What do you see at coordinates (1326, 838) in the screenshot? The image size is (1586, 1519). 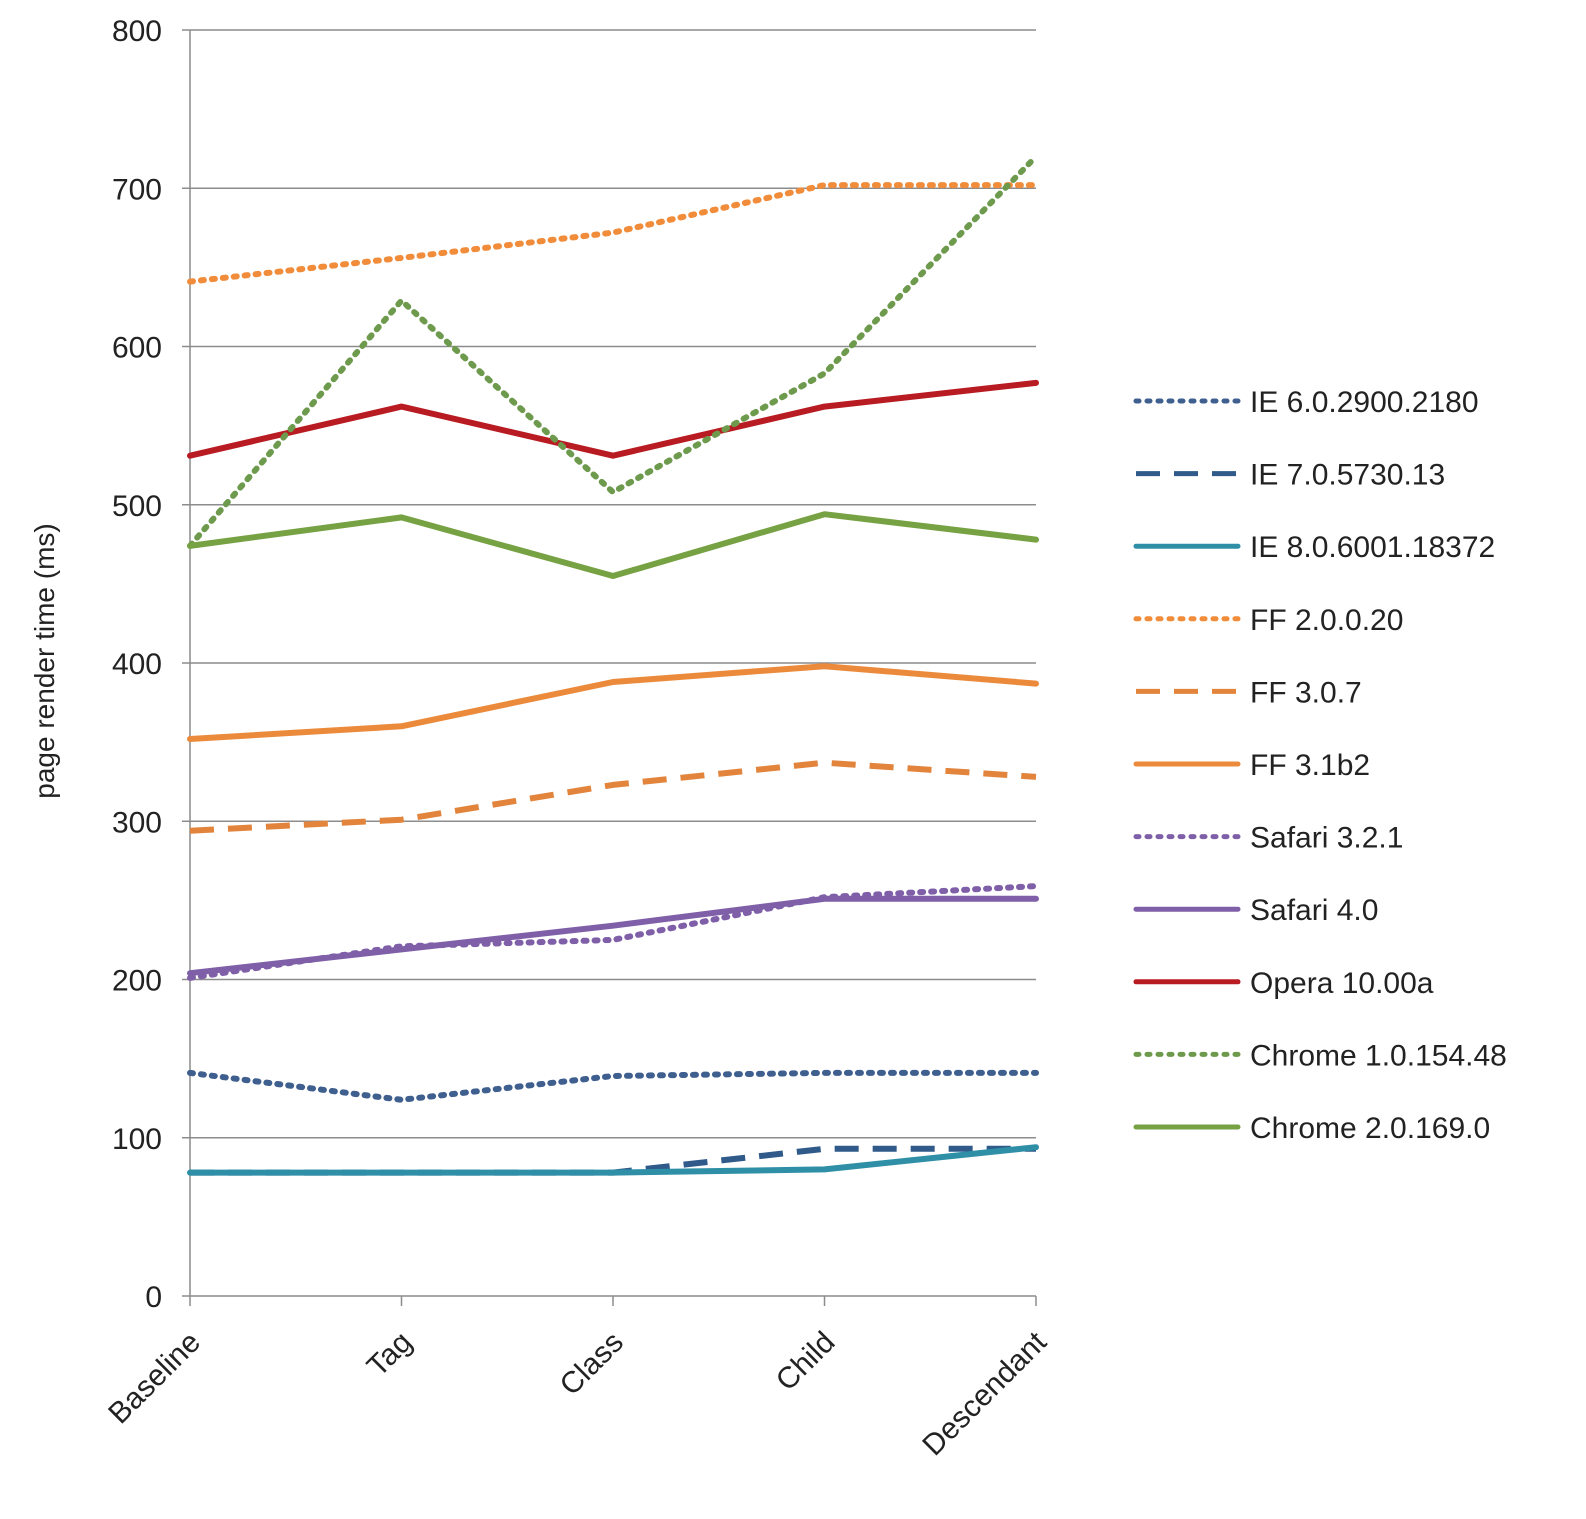 I see `legend-label: Safari 3.2.1` at bounding box center [1326, 838].